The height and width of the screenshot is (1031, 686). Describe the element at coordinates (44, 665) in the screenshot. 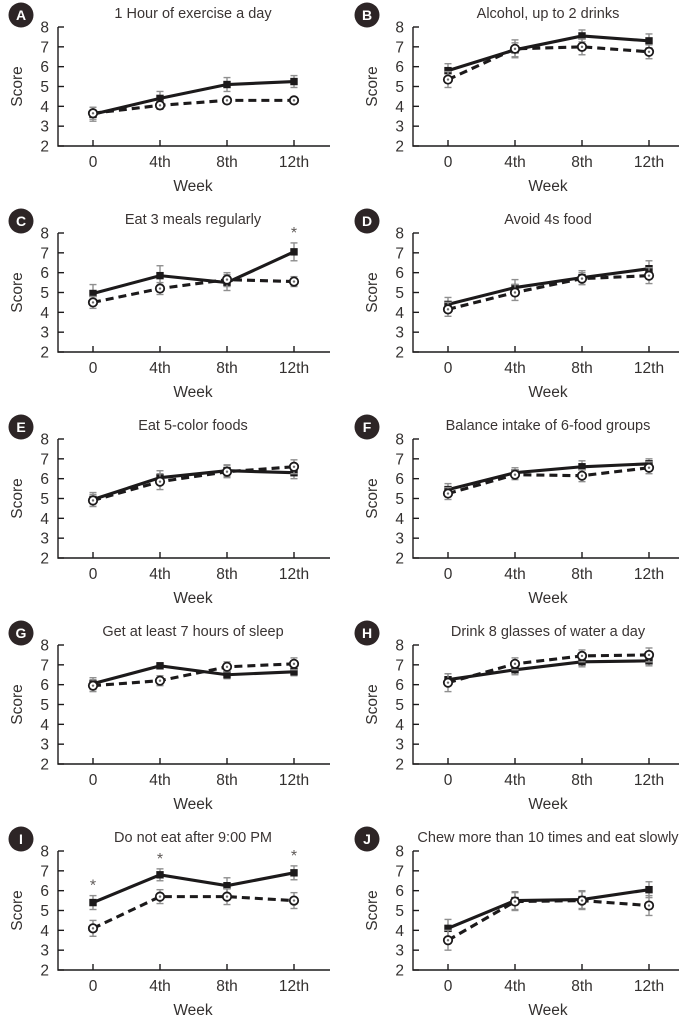

I see `y-tick-label: 7` at that location.